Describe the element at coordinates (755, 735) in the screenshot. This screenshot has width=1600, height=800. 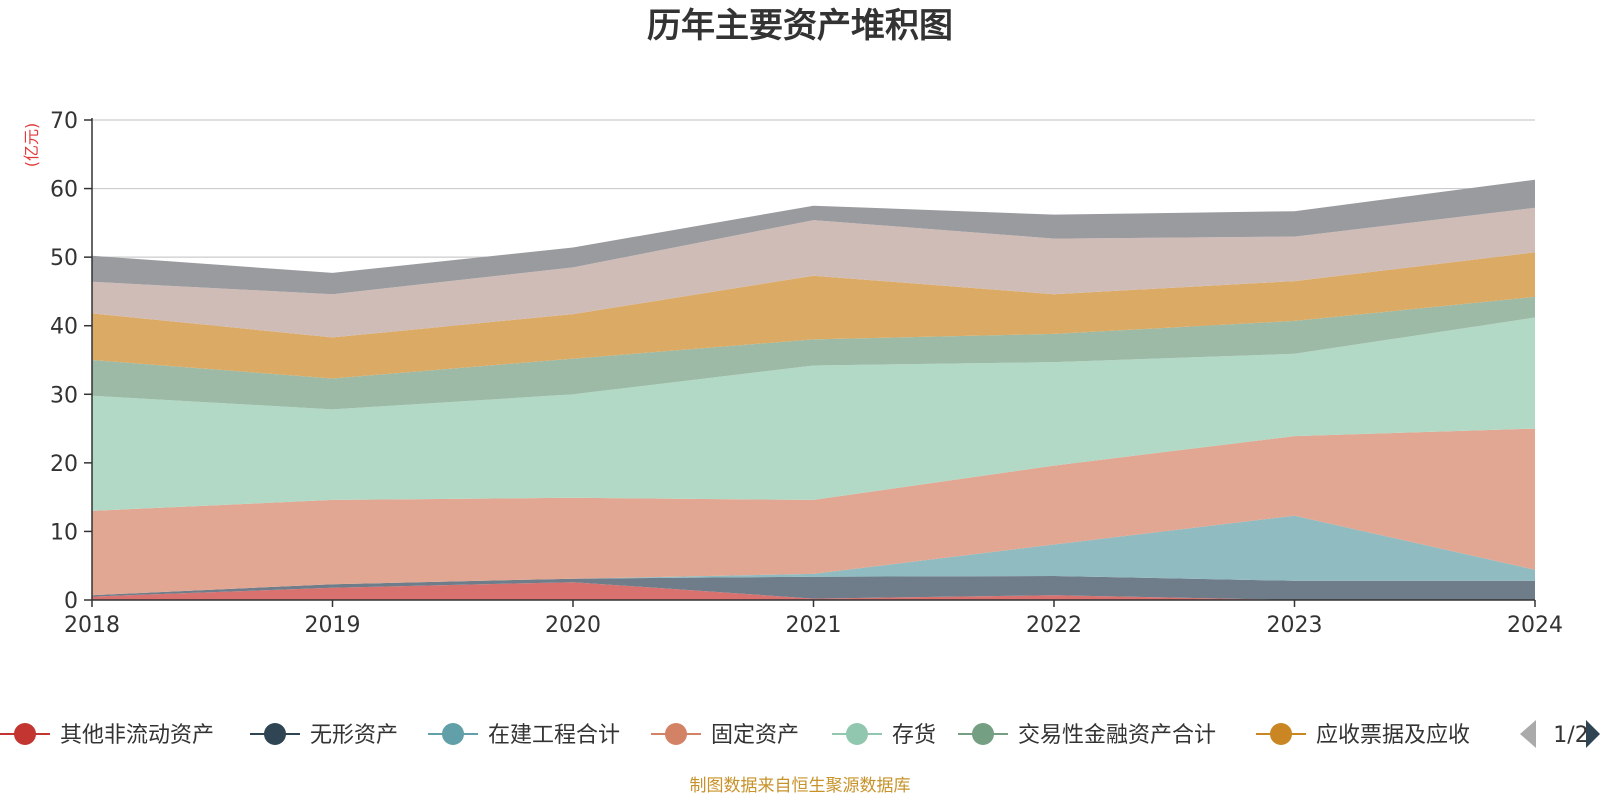
I see `legend-label: 固定资产` at that location.